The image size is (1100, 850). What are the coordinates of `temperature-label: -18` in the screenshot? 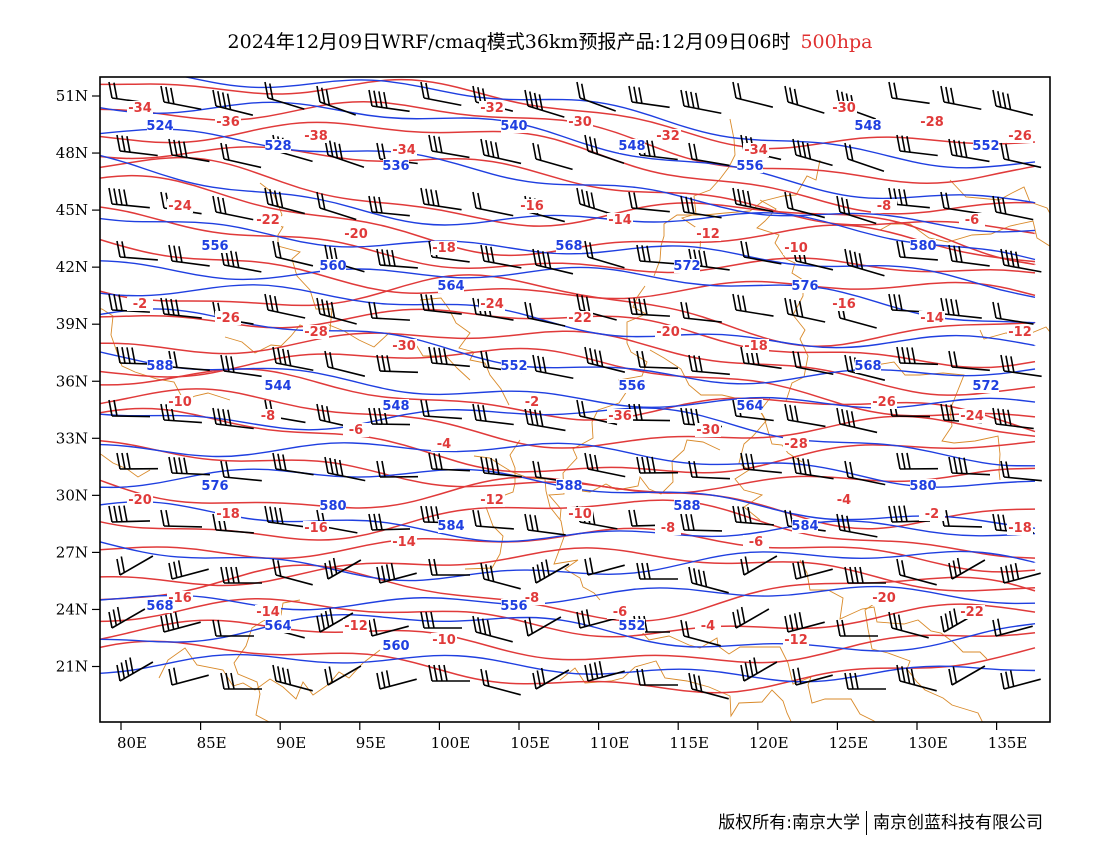 It's located at (444, 248).